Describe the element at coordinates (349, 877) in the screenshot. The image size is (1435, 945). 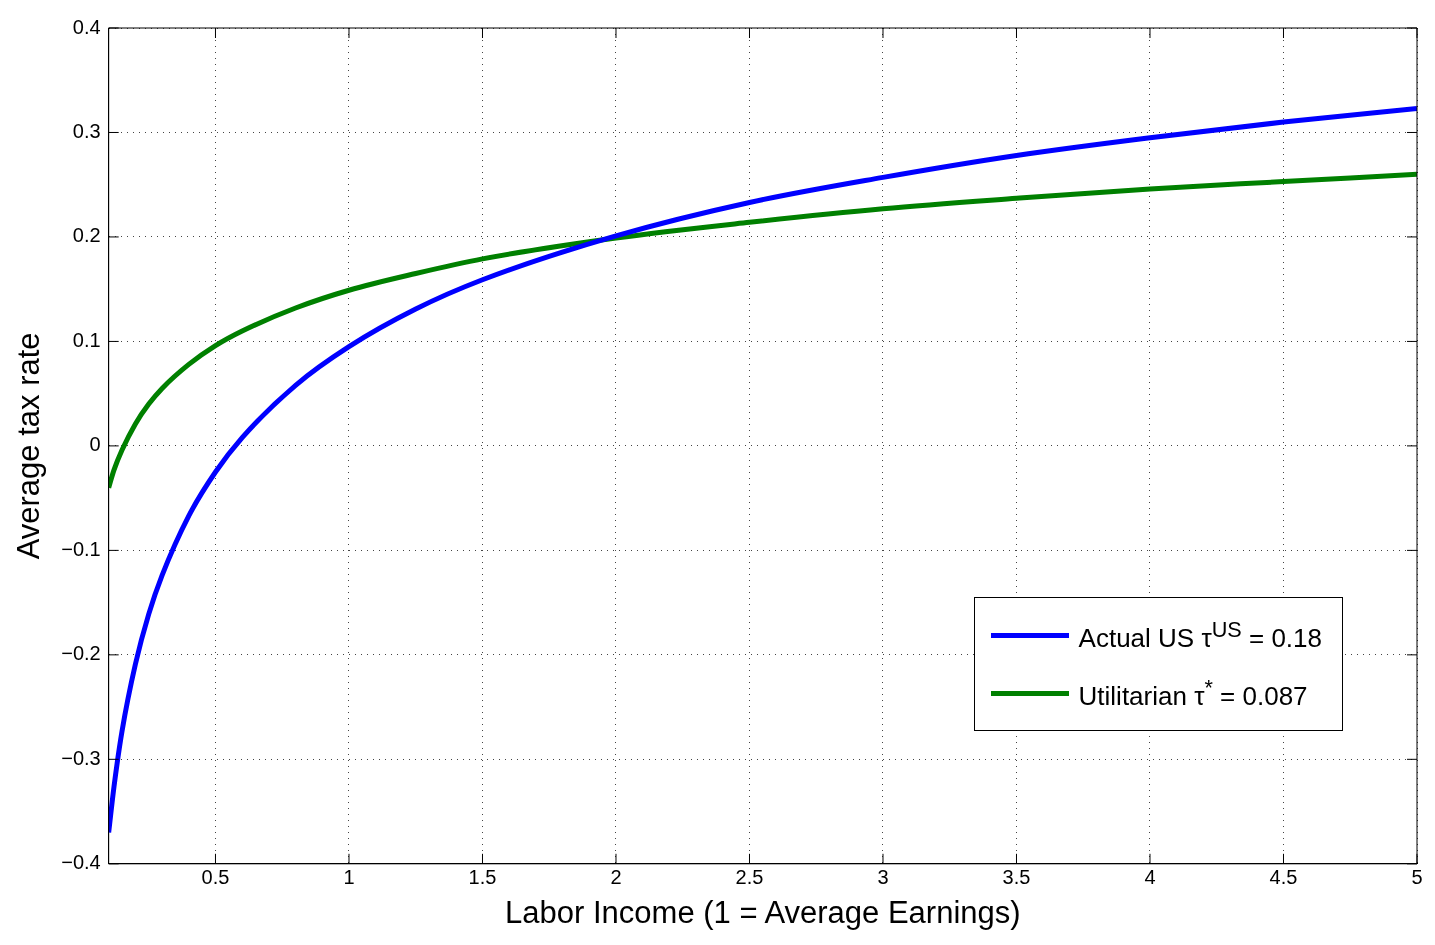
I see `x-tick-label: 1` at that location.